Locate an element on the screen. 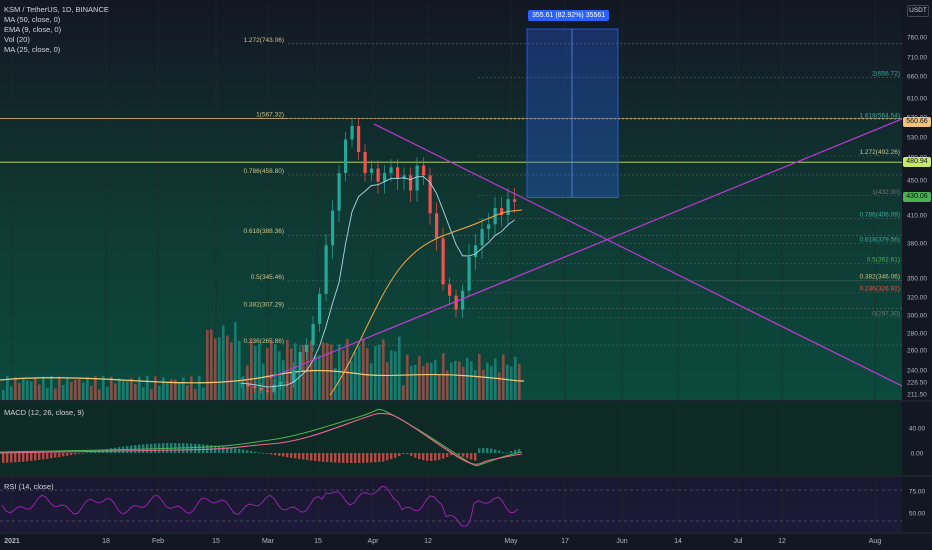  symbol-title: KSM / TetherUS, 1D, BINANCE is located at coordinates (56, 9).